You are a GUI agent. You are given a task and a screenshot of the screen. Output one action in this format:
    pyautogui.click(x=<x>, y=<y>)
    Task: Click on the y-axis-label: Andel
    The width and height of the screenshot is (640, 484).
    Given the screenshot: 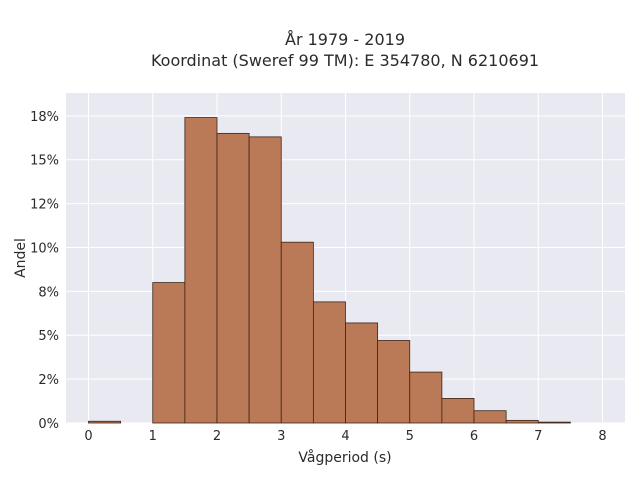 What is the action you would take?
    pyautogui.click(x=21, y=258)
    